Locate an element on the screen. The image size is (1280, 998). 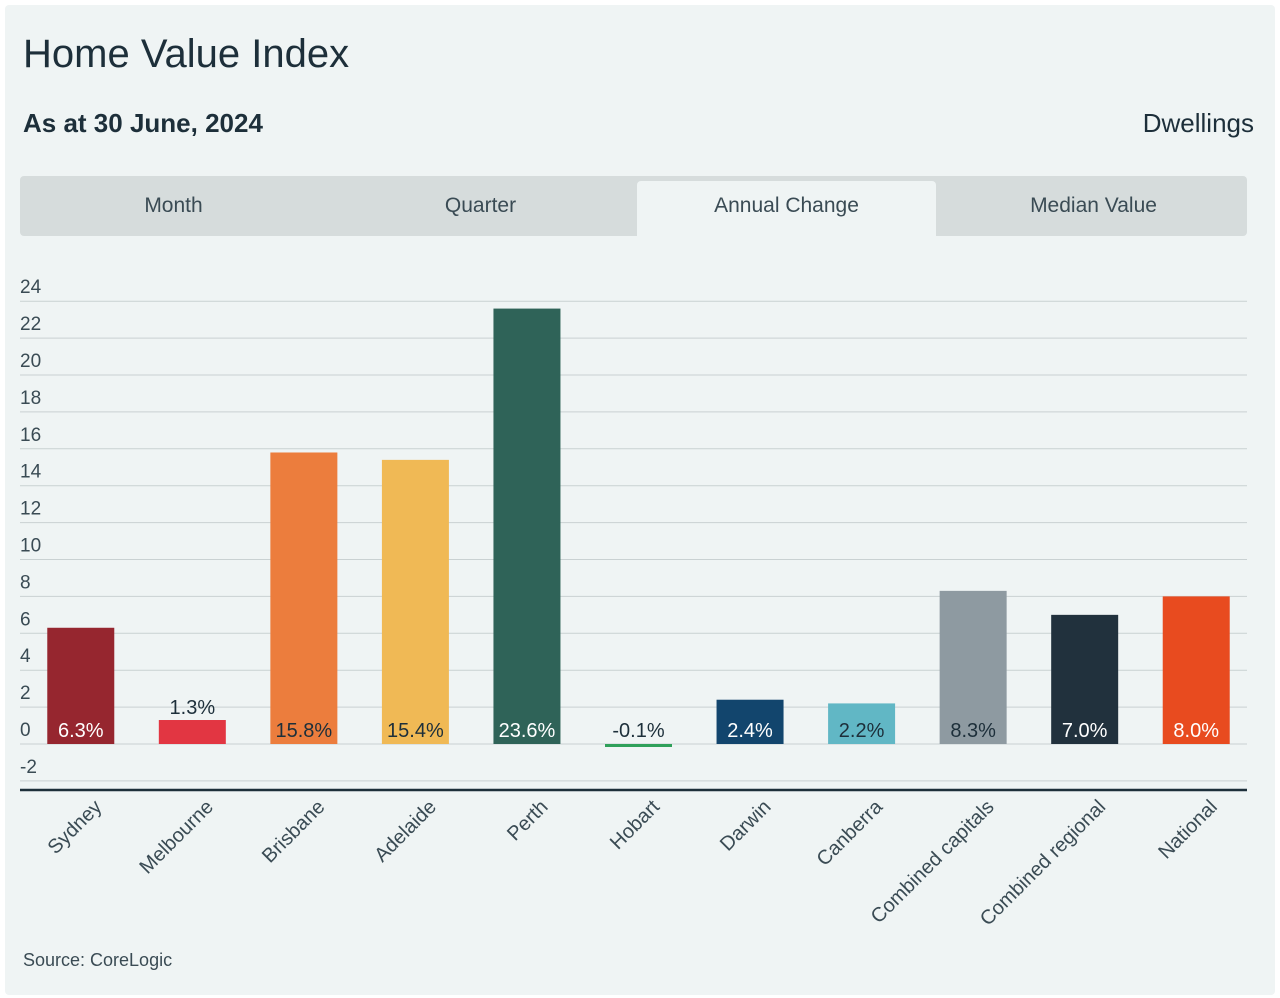
x-tick-label: Canberra is located at coordinates (850, 832).